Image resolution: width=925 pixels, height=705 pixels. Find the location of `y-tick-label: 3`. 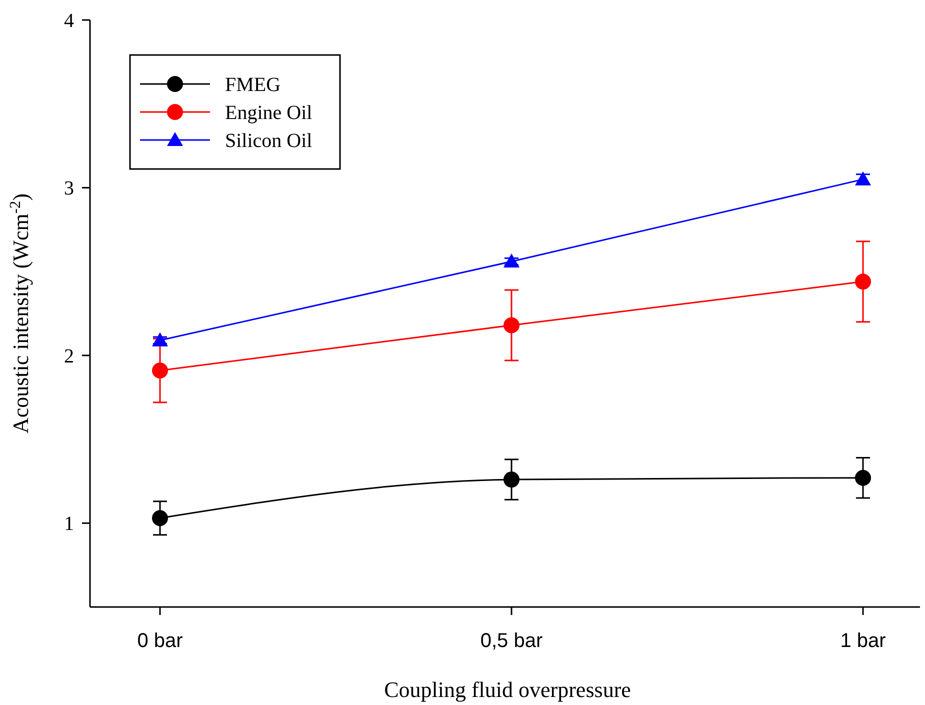

y-tick-label: 3 is located at coordinates (69, 189).